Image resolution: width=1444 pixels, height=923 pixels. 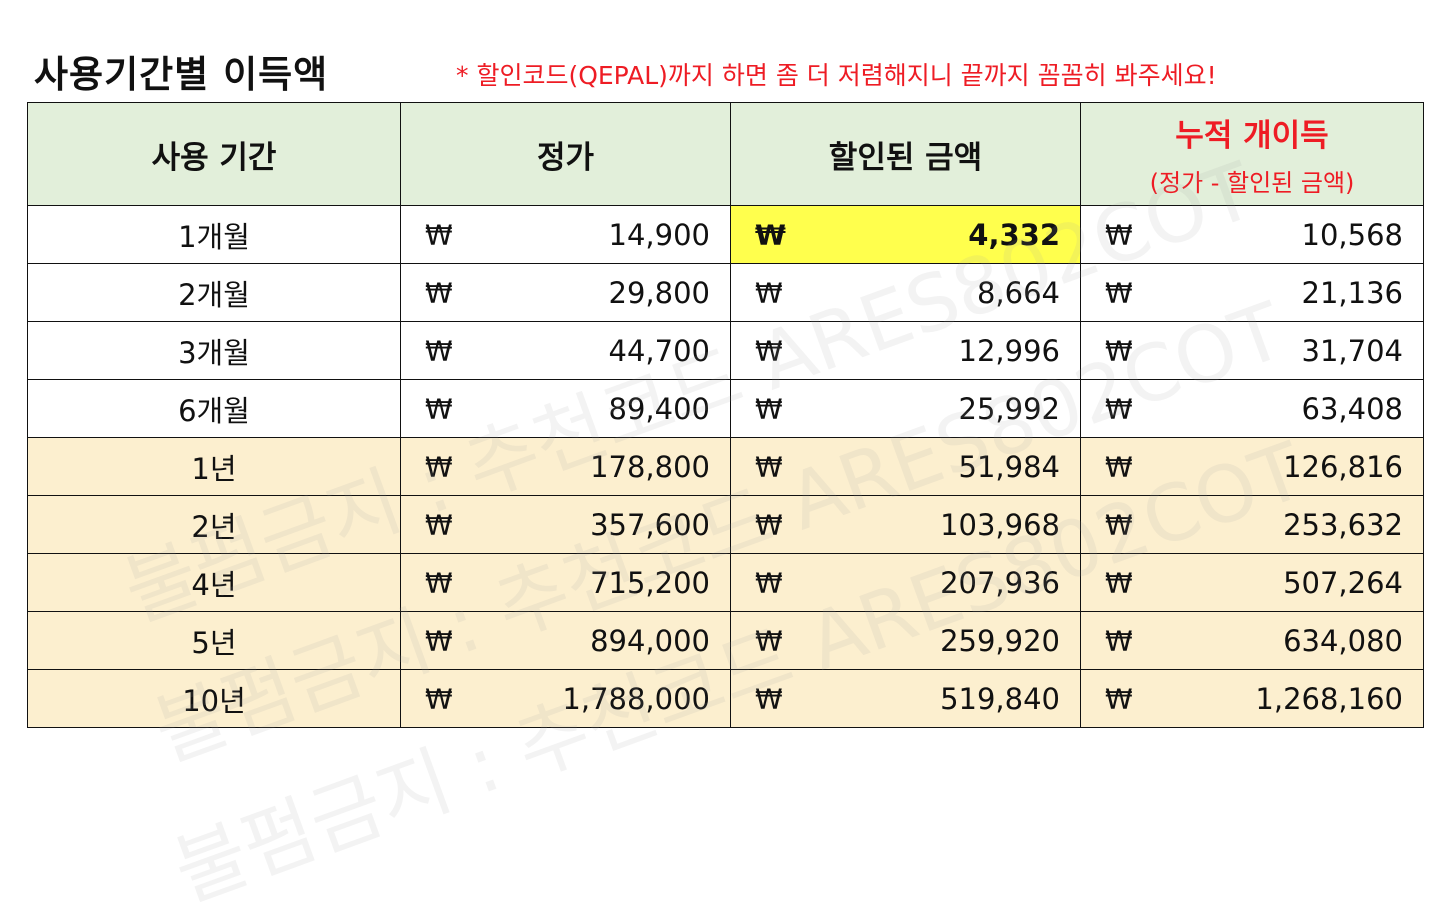 I want to click on savings-cell: ₩126,816, so click(x=1252, y=466).